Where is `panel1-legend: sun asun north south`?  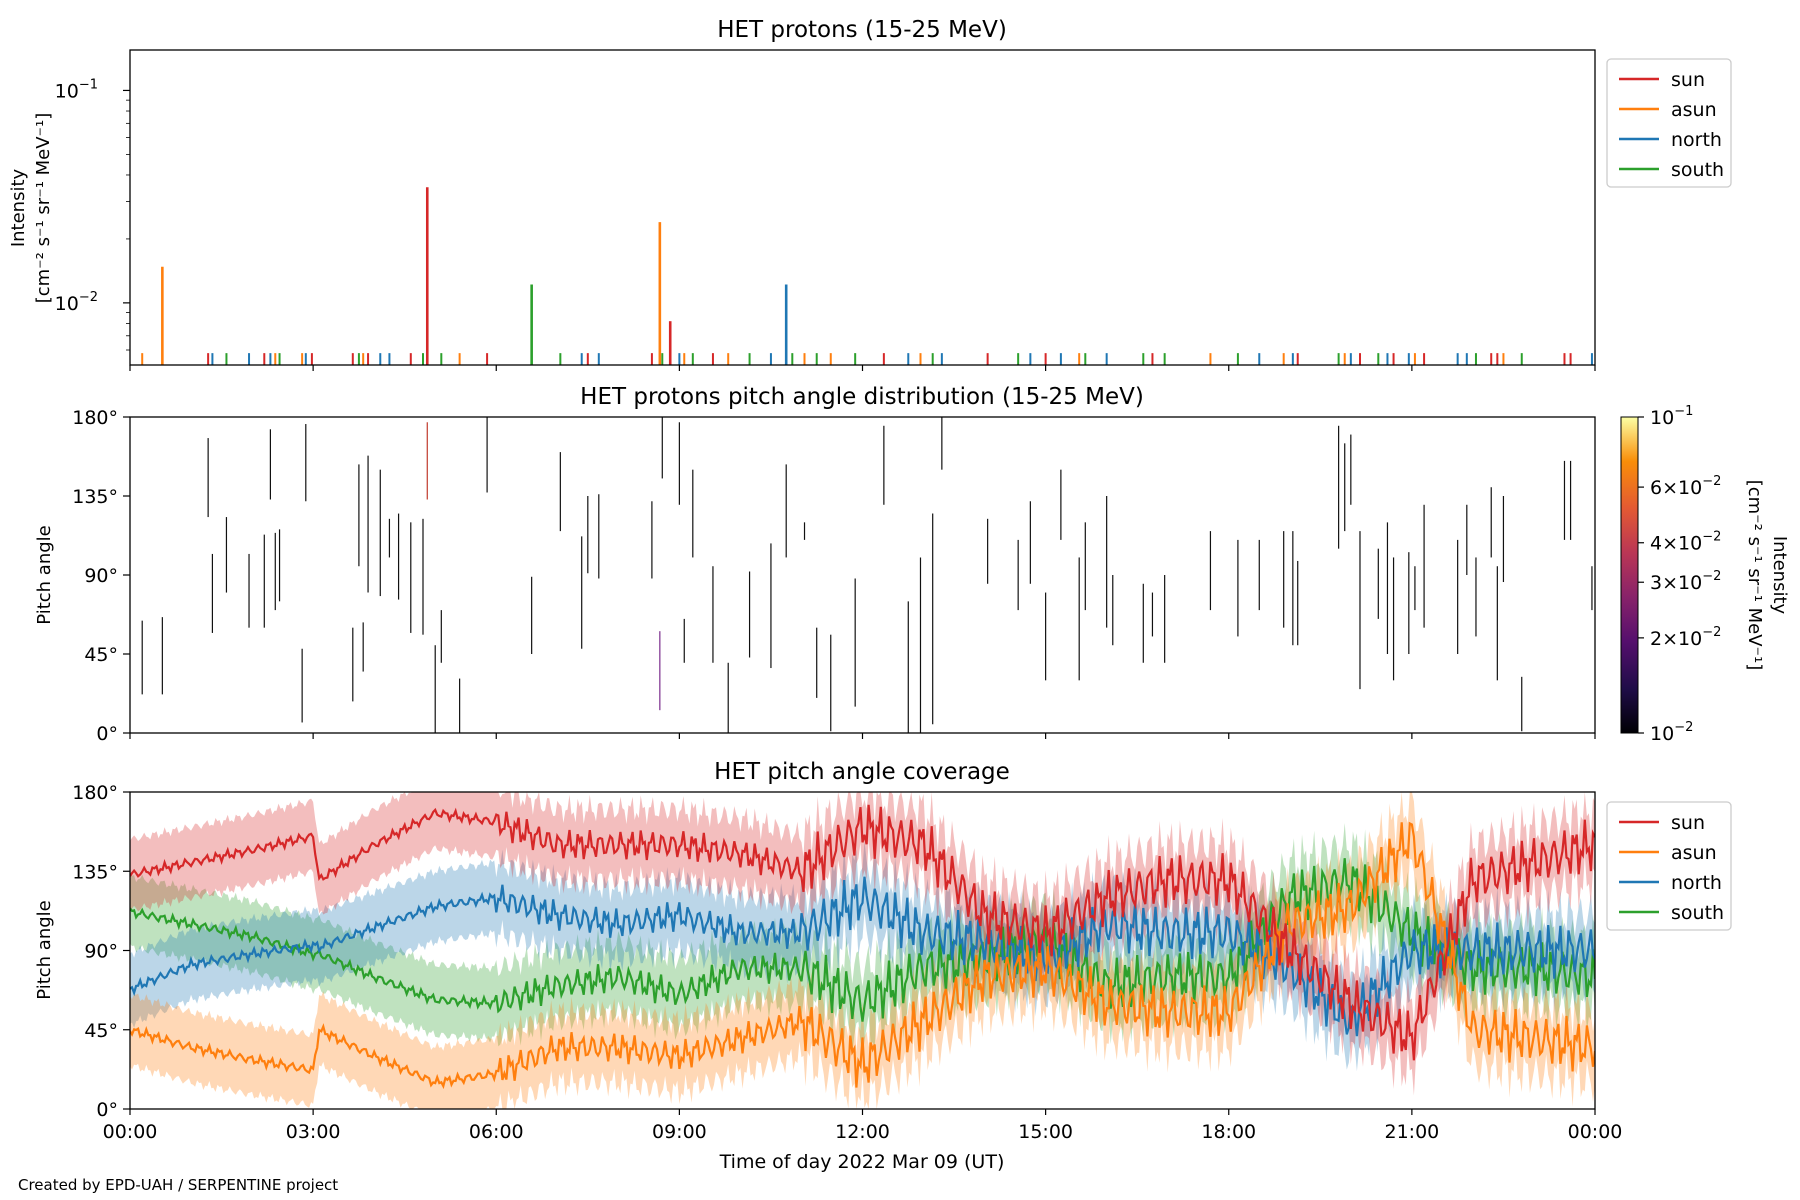
panel1-legend: sun asun north south is located at coordinates (1669, 123).